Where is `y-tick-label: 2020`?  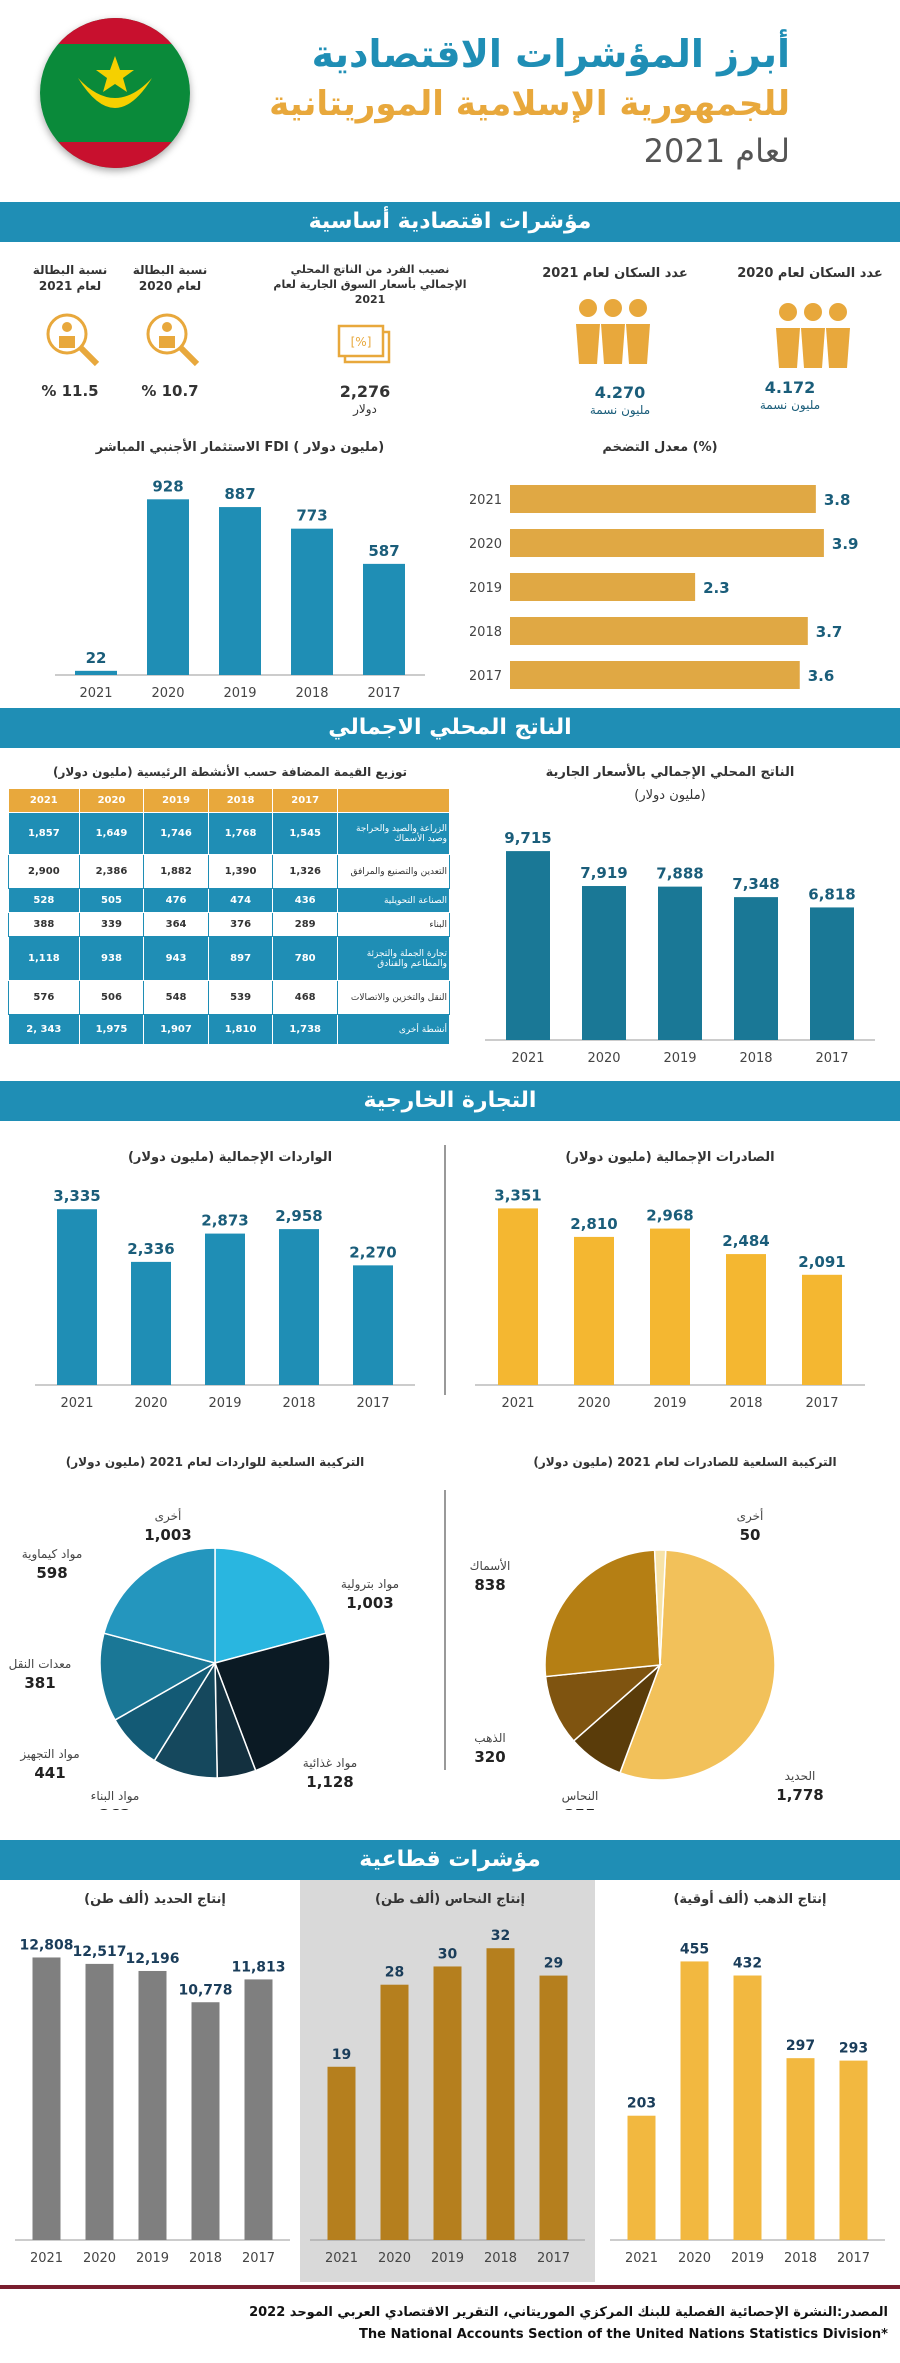 y-tick-label: 2020 is located at coordinates (486, 544).